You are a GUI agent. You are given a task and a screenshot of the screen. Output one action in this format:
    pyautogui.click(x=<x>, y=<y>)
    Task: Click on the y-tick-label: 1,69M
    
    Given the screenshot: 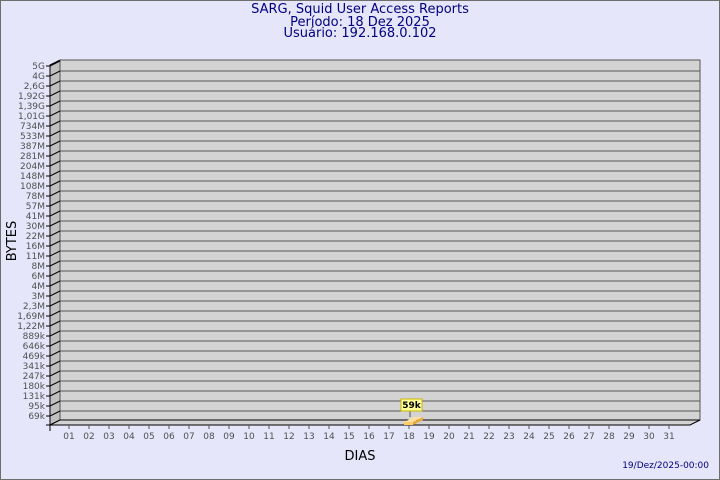 What is the action you would take?
    pyautogui.click(x=31, y=317)
    